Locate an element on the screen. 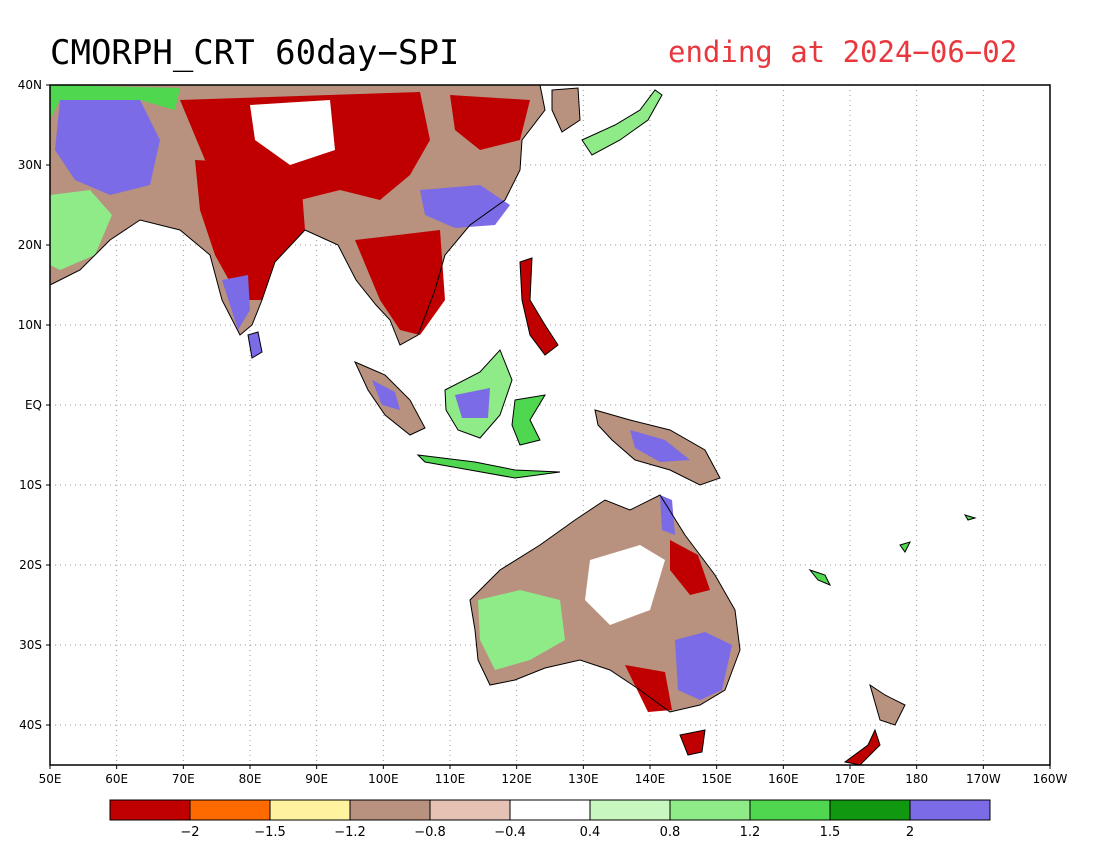 The image size is (1100, 850). landmass-tasmania is located at coordinates (692, 742).